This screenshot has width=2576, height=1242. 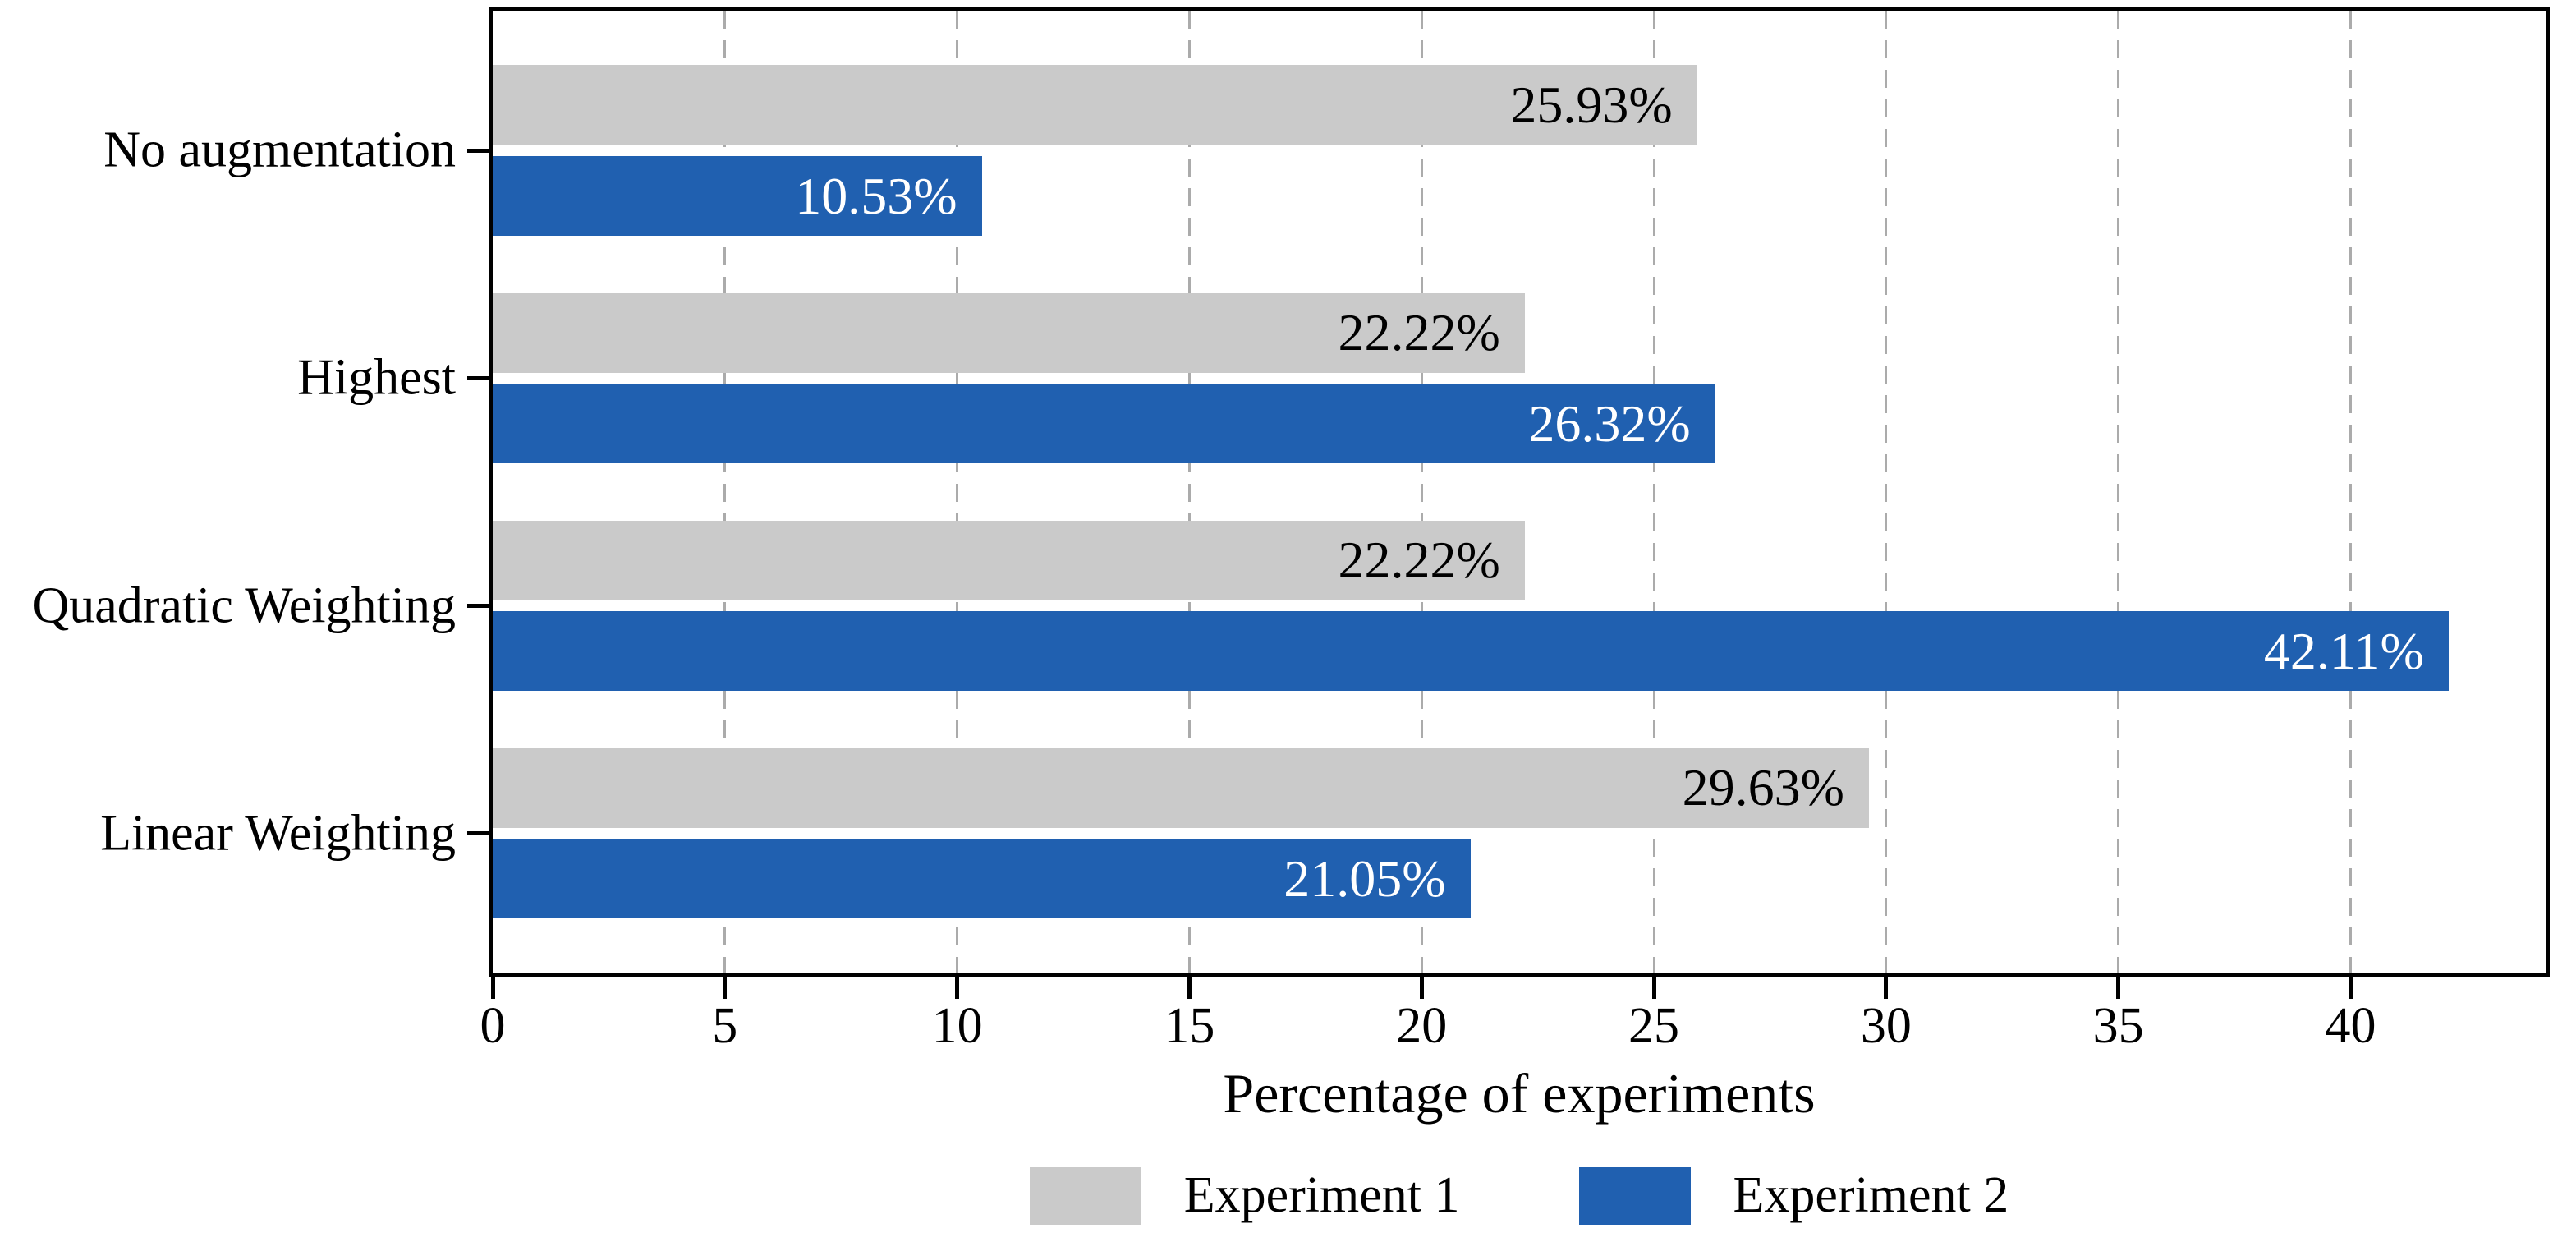 What do you see at coordinates (982, 879) in the screenshot?
I see `bar-experiment-2-linear-weighting: 21.05%` at bounding box center [982, 879].